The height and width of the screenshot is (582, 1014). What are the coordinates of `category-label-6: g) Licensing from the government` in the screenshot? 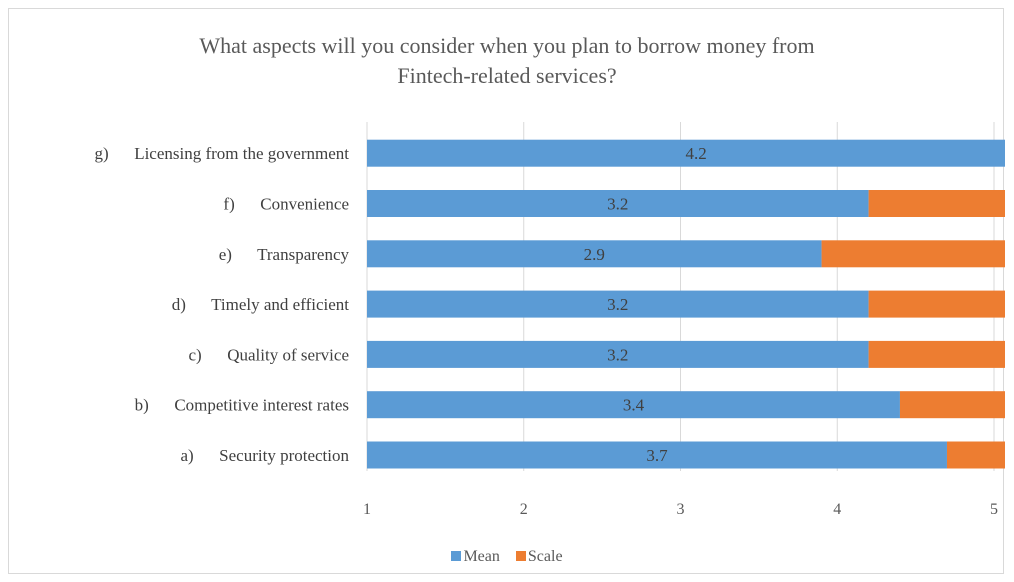 It's located at (222, 153).